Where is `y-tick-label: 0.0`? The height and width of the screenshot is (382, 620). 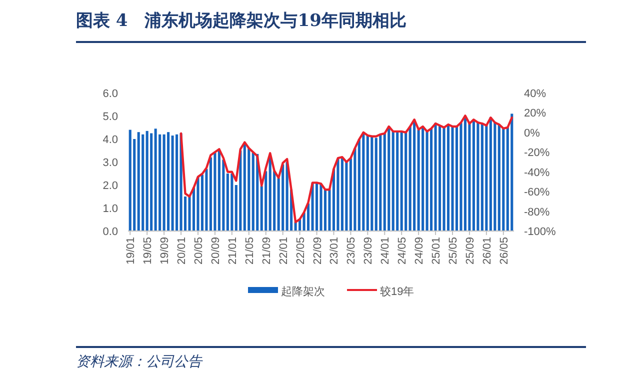
y-tick-label: 0.0 is located at coordinates (110, 232).